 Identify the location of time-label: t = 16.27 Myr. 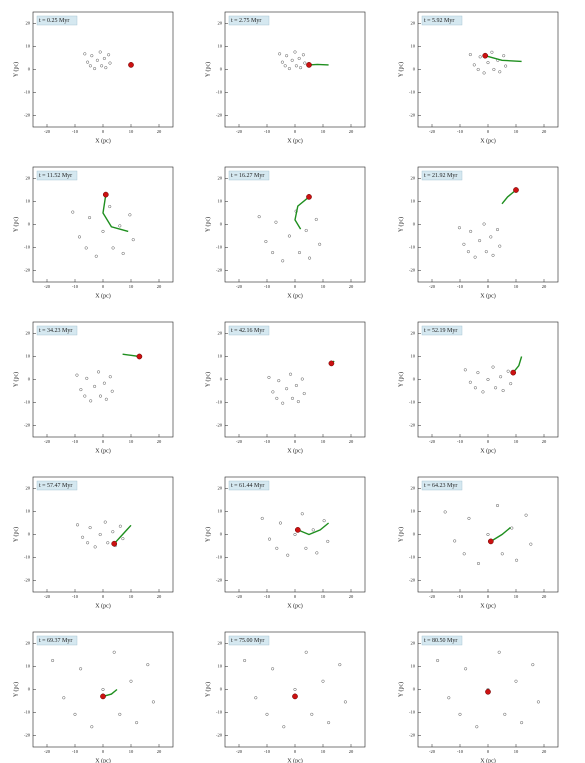
(247, 176).